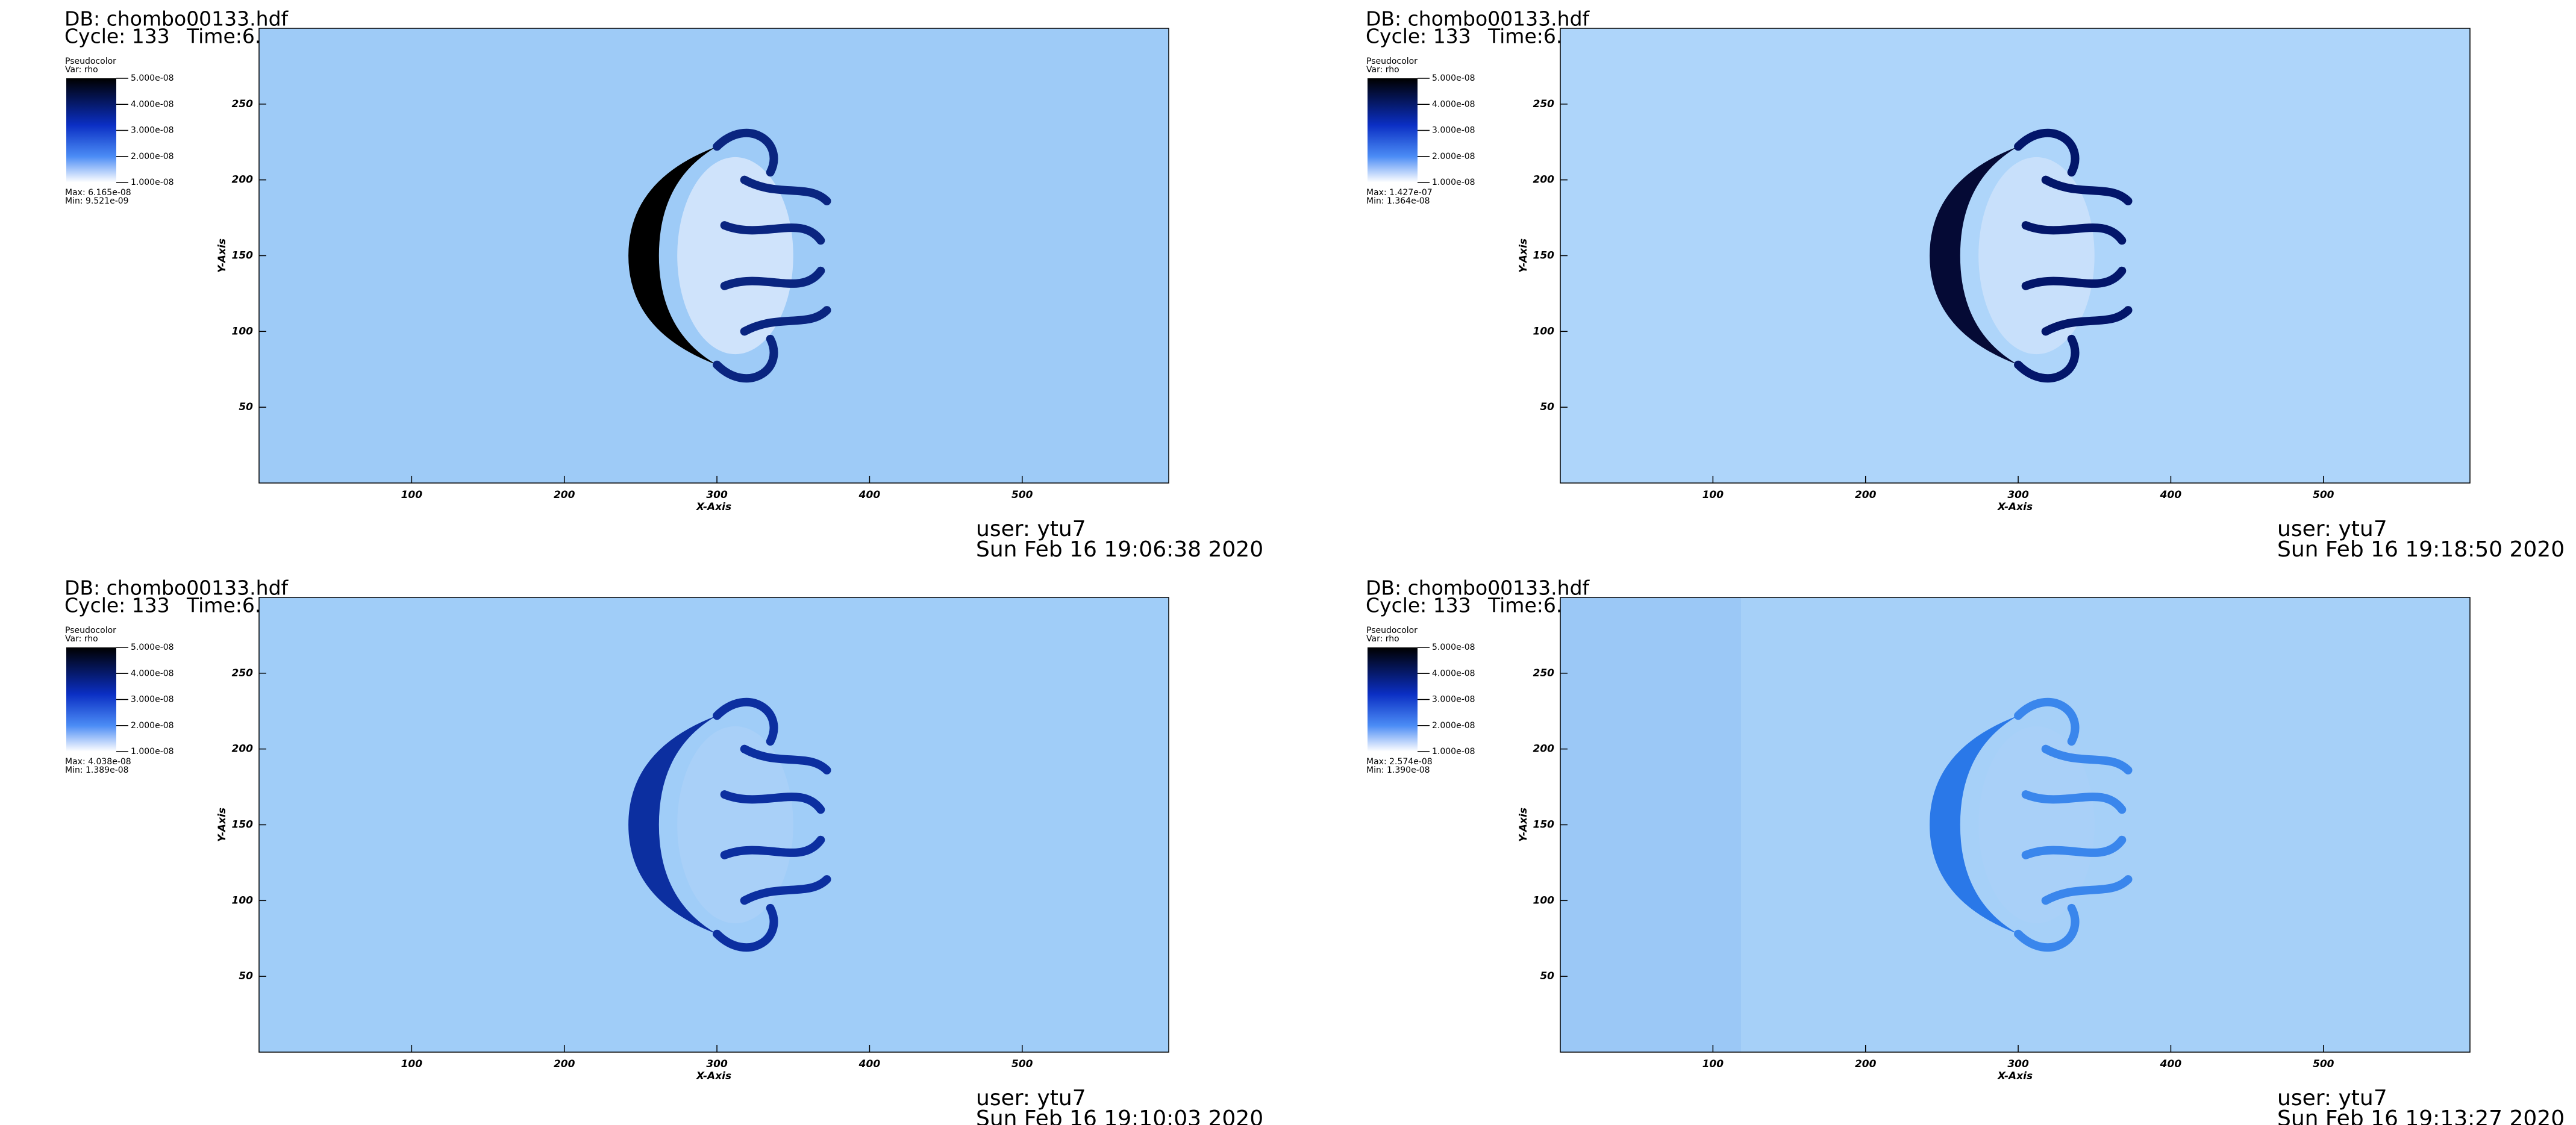 This screenshot has height=1125, width=2576. Describe the element at coordinates (1400, 762) in the screenshot. I see `max-label: Max: 2.574e-08` at that location.